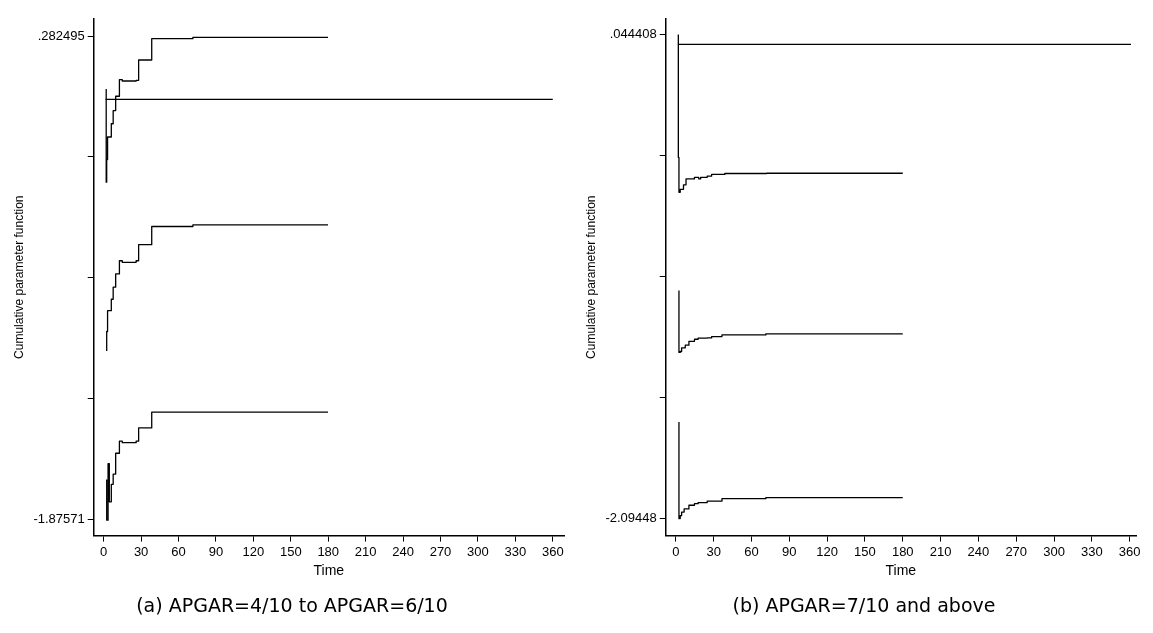 The height and width of the screenshot is (633, 1153). Describe the element at coordinates (864, 605) in the screenshot. I see `text: (b) APGAR=7/10 and above` at that location.